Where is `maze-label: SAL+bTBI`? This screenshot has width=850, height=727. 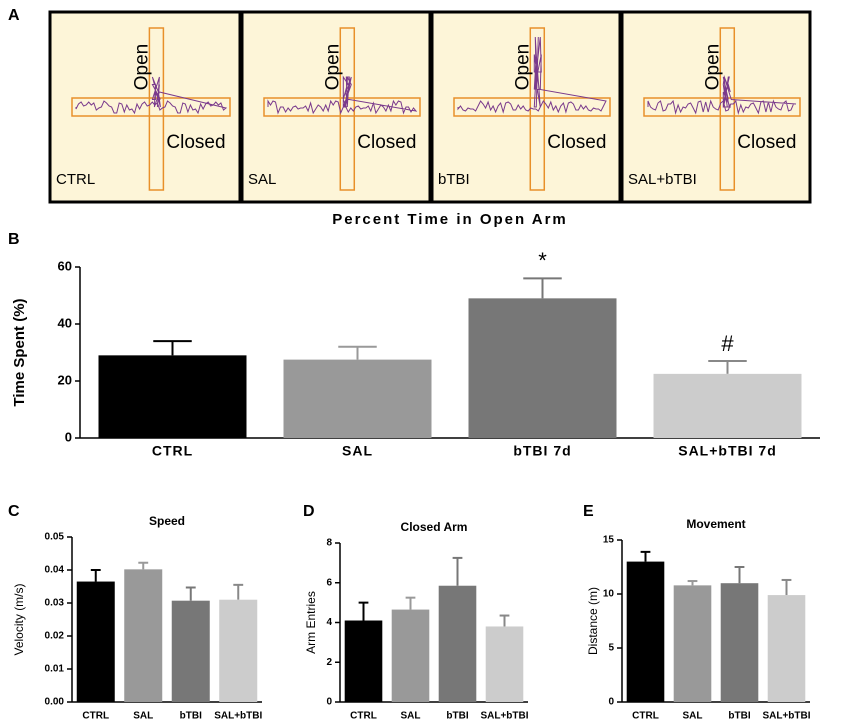
maze-label: SAL+bTBI is located at coordinates (662, 179).